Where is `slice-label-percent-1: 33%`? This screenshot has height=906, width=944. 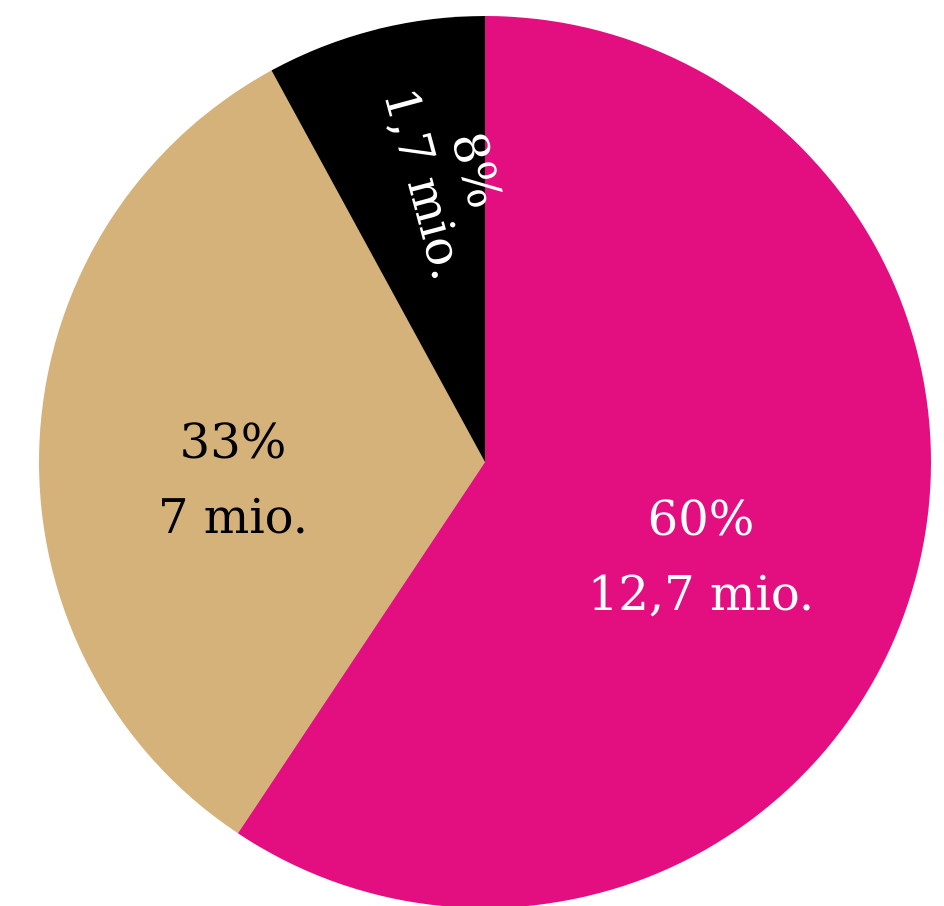
slice-label-percent-1: 33% is located at coordinates (233, 442).